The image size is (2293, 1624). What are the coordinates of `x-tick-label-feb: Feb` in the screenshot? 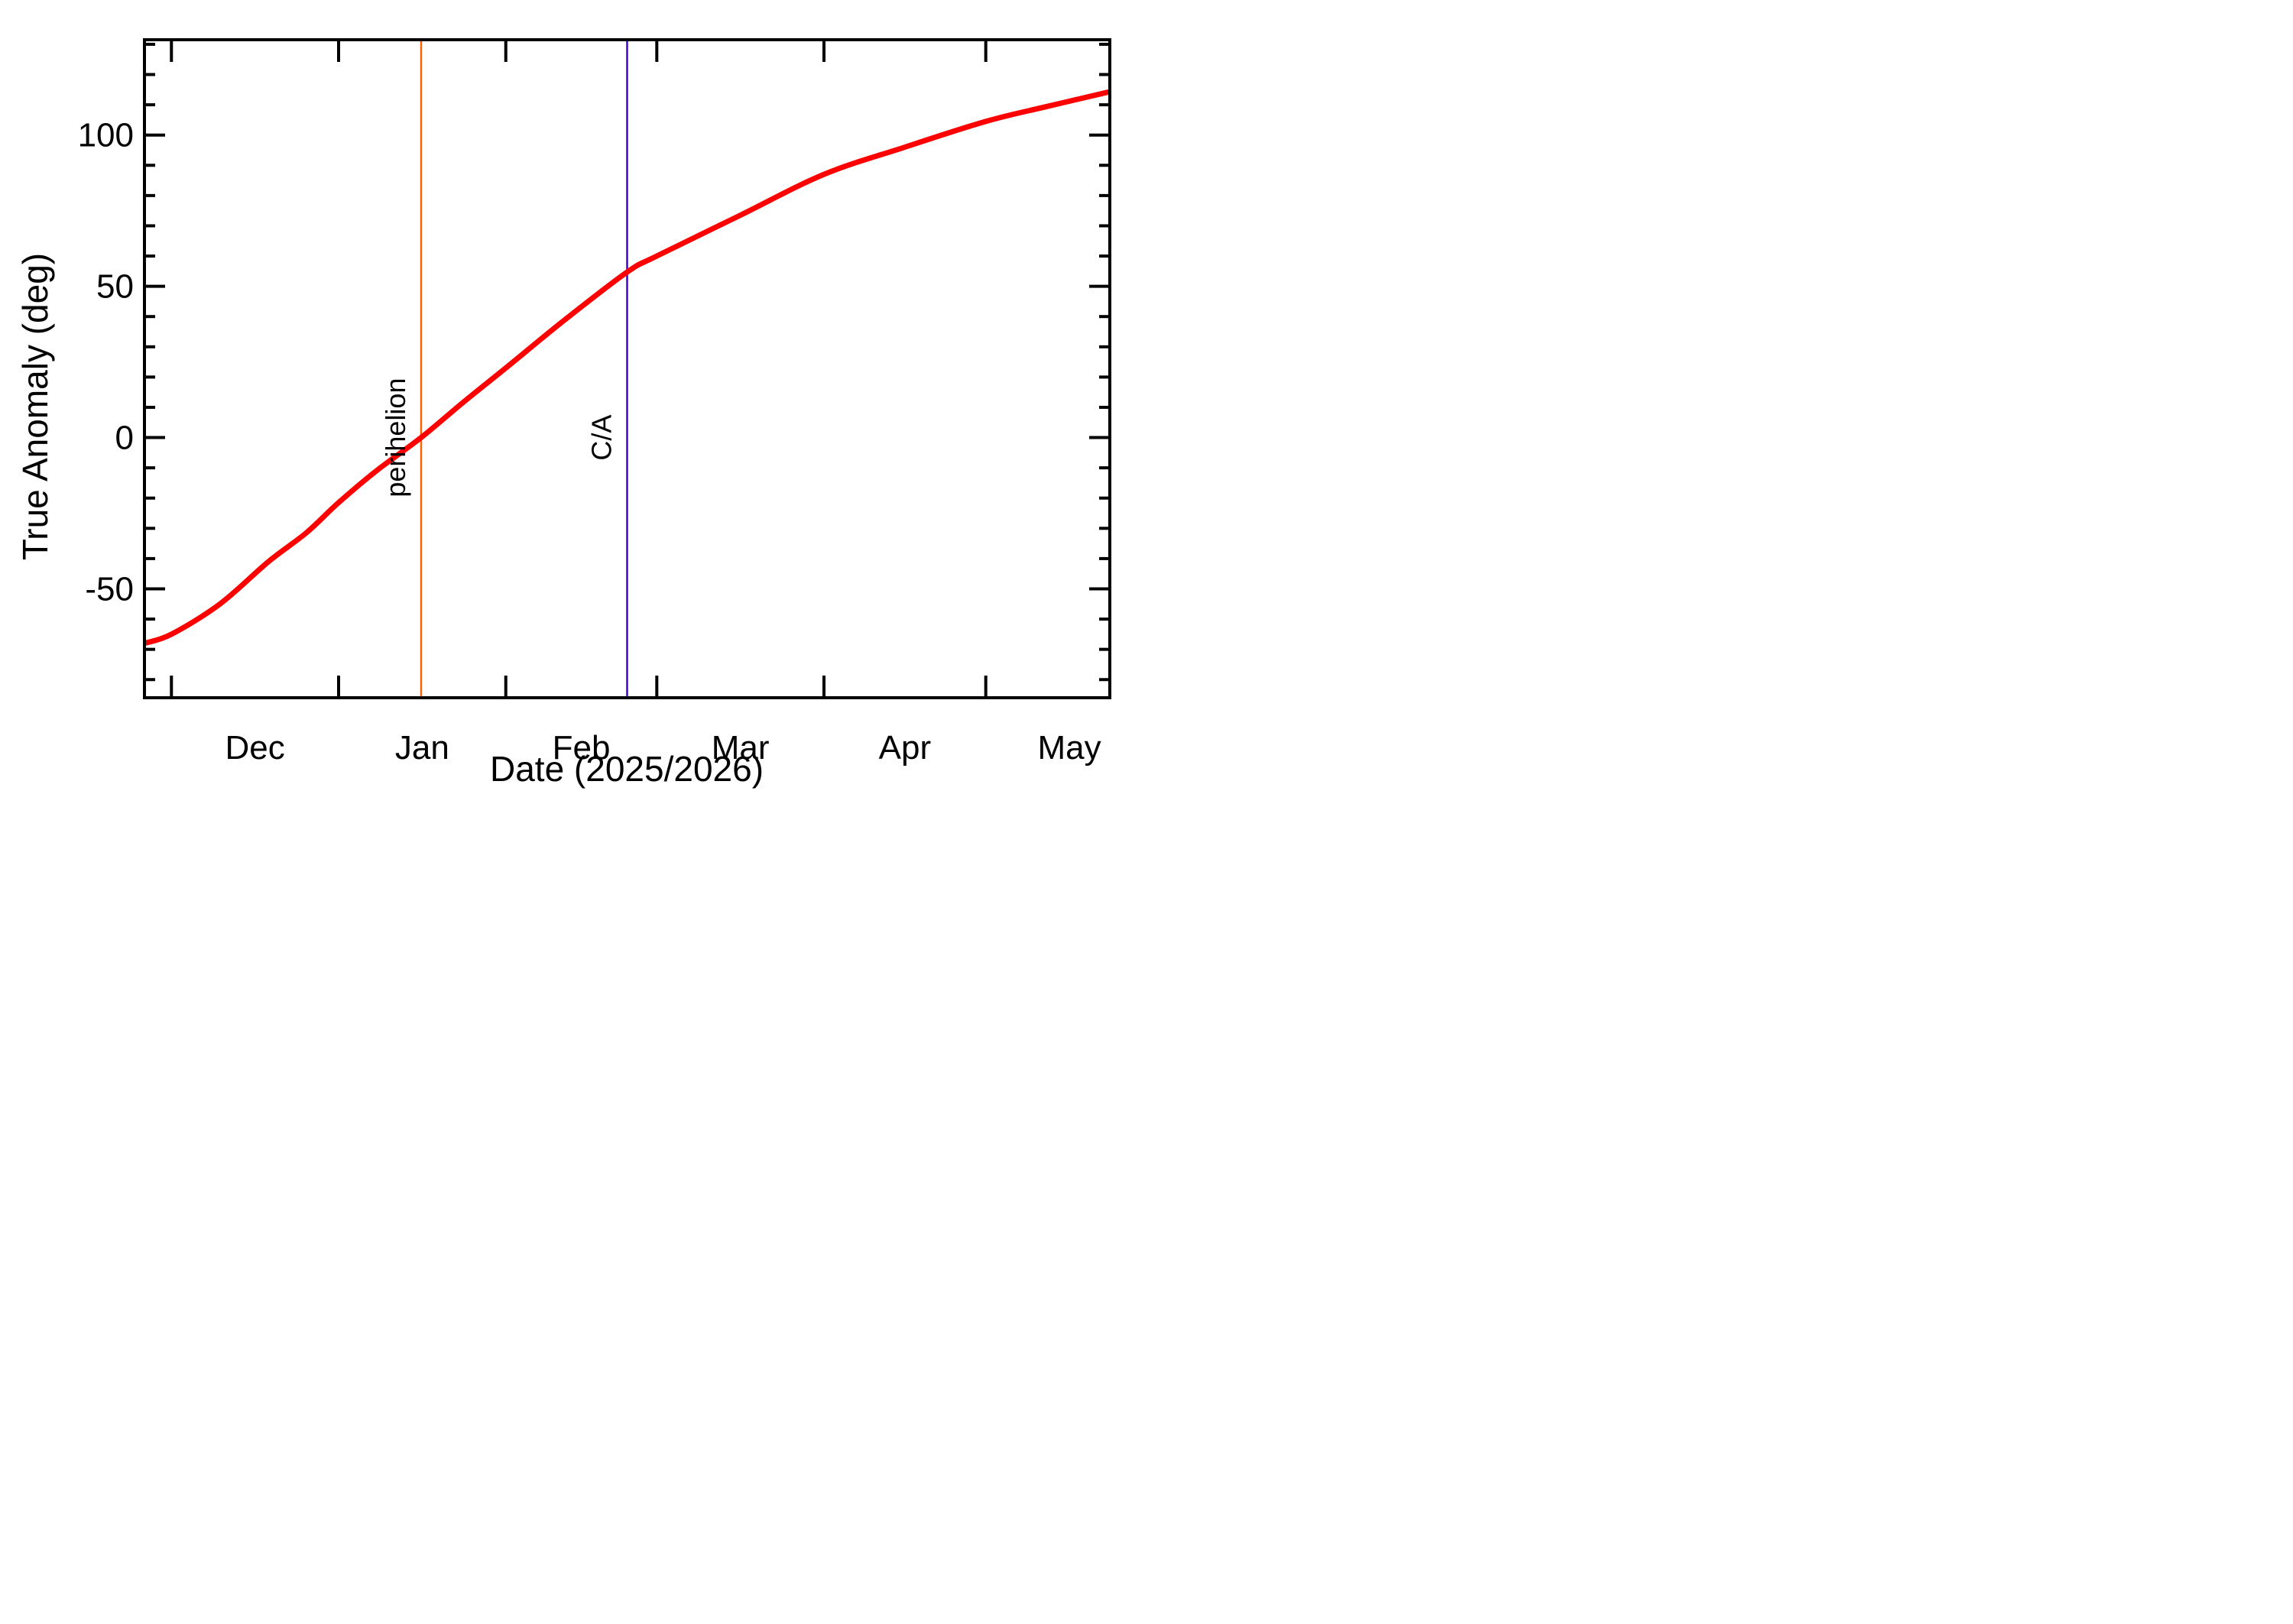 It's located at (582, 748).